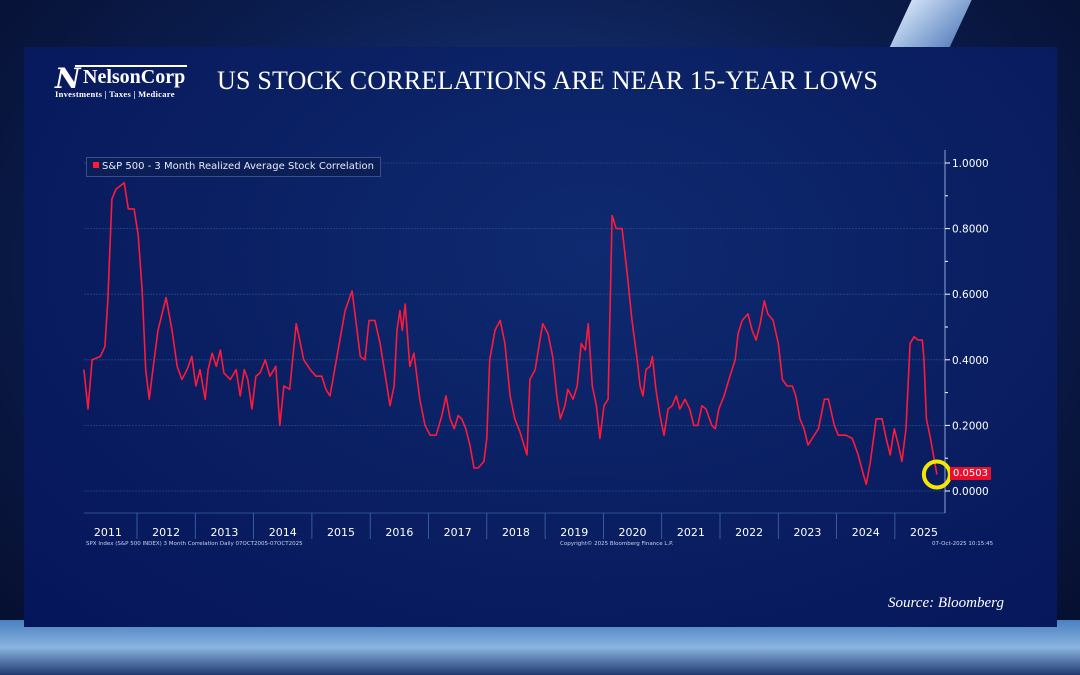  Describe the element at coordinates (963, 544) in the screenshot. I see `footer-timestamp: 07-Oct-2025 10:15:45` at that location.